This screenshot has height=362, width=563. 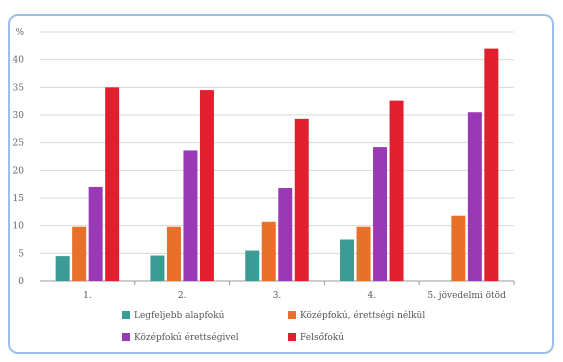 I want to click on y-tick-label: 25, so click(x=19, y=144).